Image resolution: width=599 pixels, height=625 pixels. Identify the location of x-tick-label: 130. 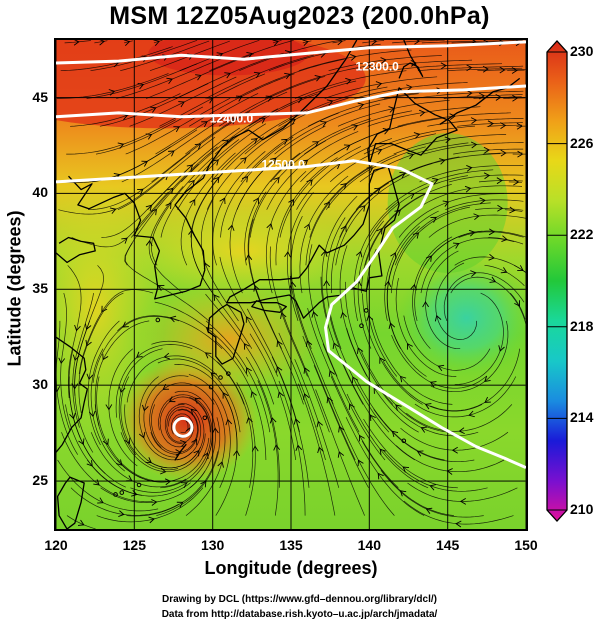
(212, 545).